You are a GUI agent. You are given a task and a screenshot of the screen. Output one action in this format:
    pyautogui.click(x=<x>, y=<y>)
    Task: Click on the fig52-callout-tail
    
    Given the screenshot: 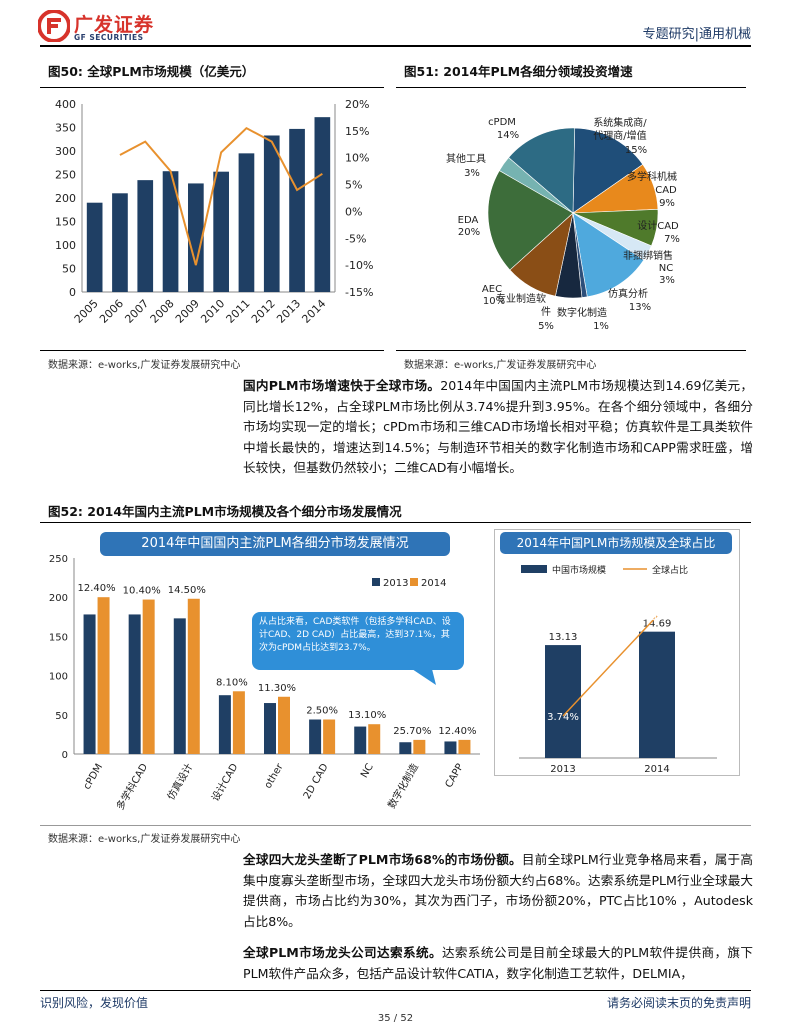 What is the action you would take?
    pyautogui.click(x=424, y=677)
    